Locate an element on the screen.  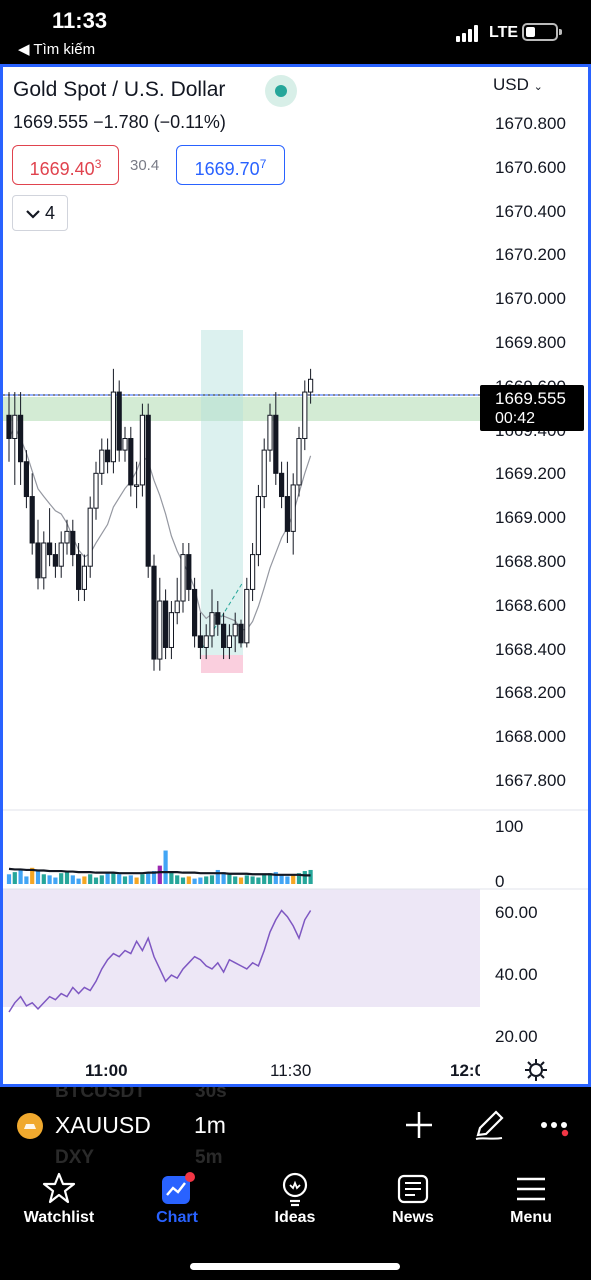
time-axis-label: 11:30 is located at coordinates (291, 1070).